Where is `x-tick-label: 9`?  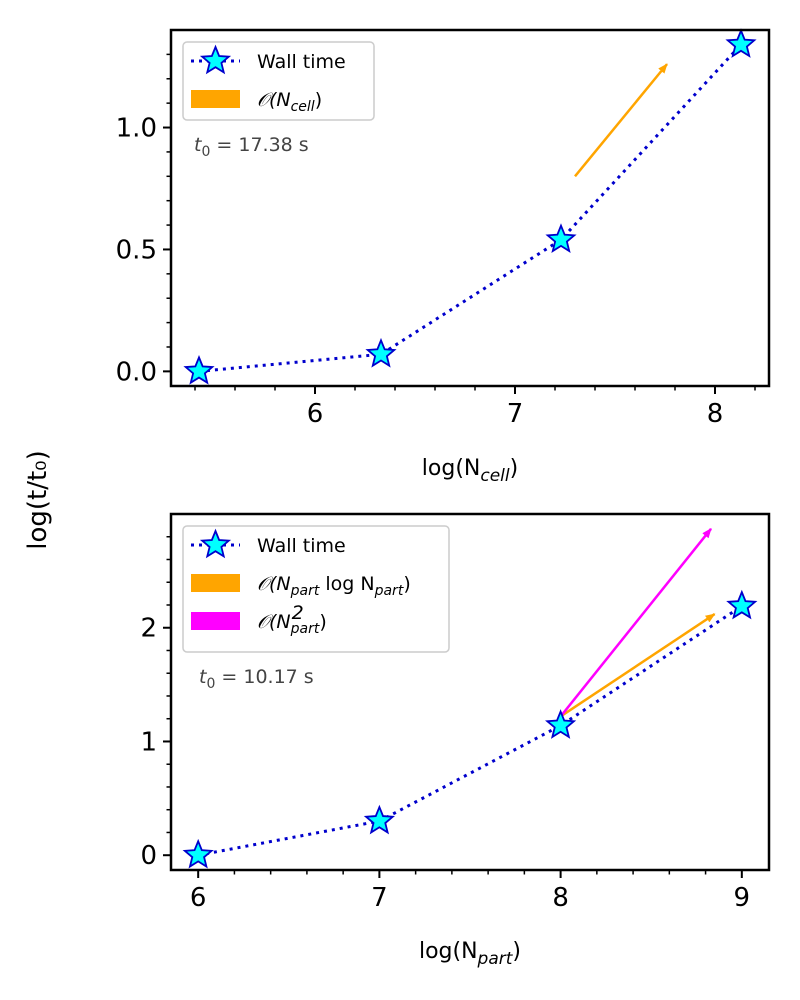
x-tick-label: 9 is located at coordinates (742, 898).